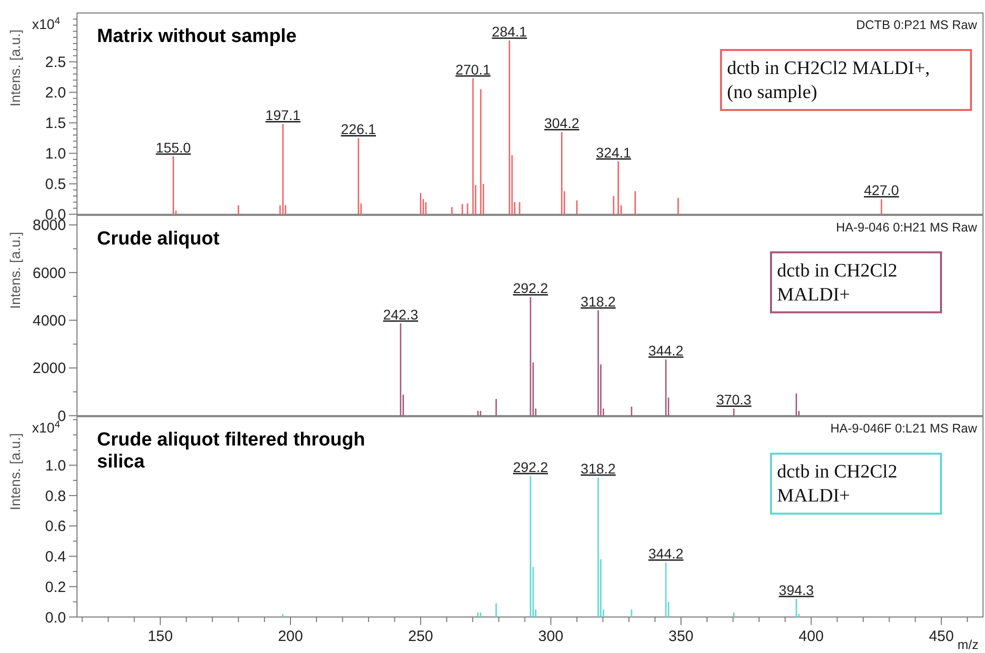  I want to click on x-tick-label: 350, so click(681, 636).